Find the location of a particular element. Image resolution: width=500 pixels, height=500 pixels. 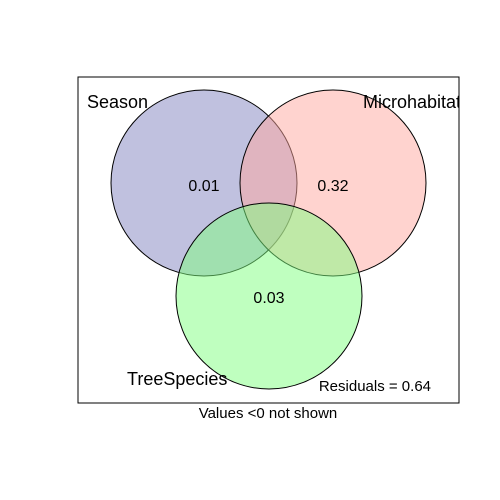

treespecies-only-value: 0.03 is located at coordinates (268, 298).